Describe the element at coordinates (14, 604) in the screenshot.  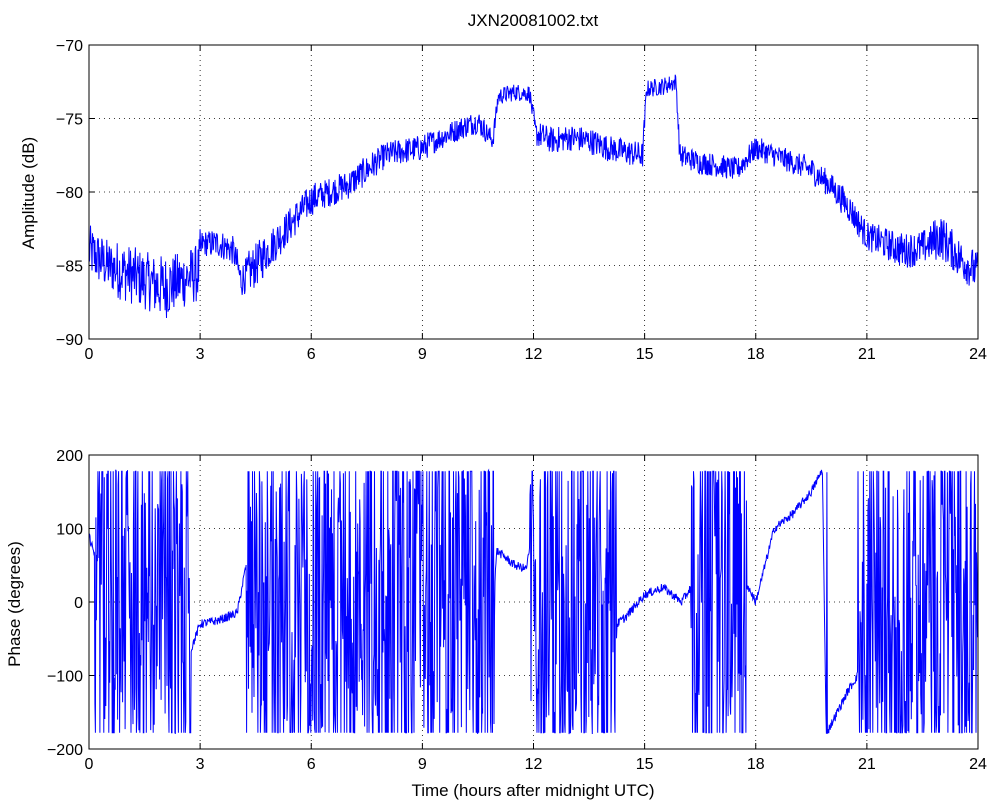
I see `phase-ylabel: Phase (degrees)` at that location.